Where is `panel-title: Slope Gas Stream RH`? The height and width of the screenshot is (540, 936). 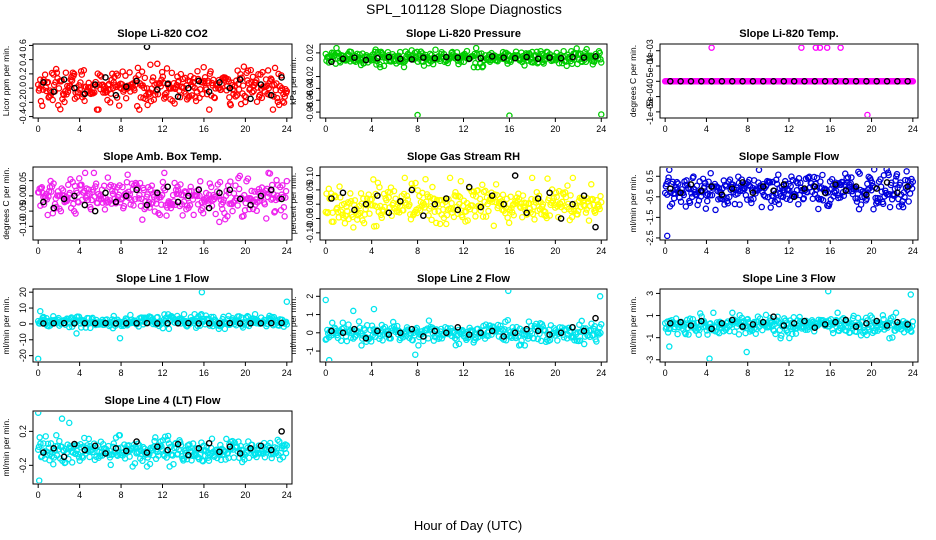 panel-title: Slope Gas Stream RH is located at coordinates (463, 157).